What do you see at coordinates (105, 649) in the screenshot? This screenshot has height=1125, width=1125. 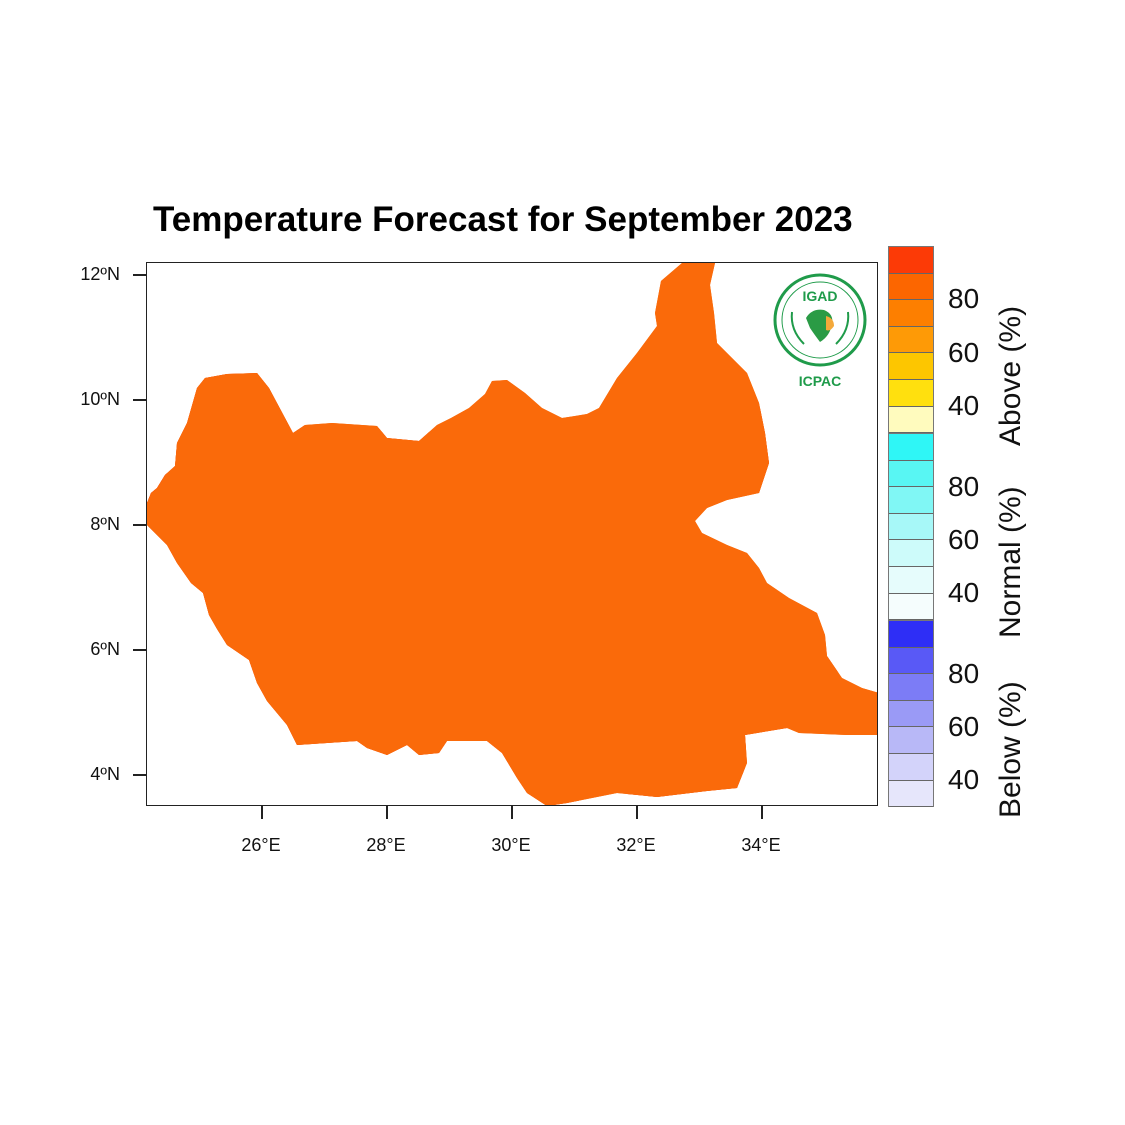 I see `y-tick-label-6n: 6ºN` at bounding box center [105, 649].